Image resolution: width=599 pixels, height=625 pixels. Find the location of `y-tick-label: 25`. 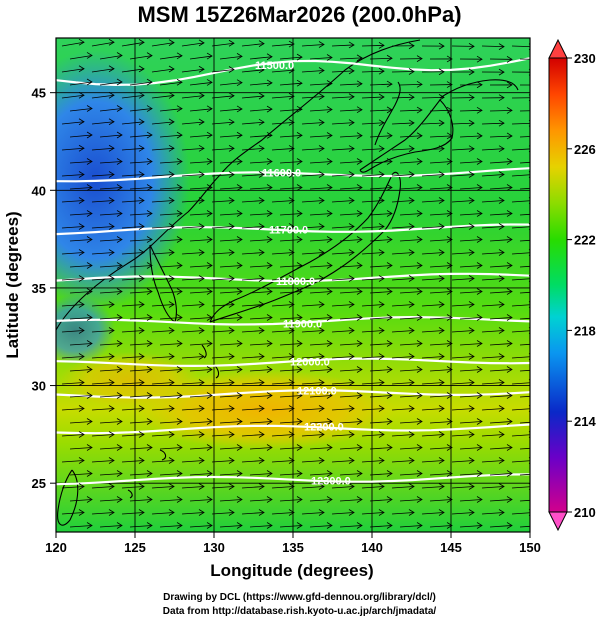

y-tick-label: 25 is located at coordinates (39, 483).